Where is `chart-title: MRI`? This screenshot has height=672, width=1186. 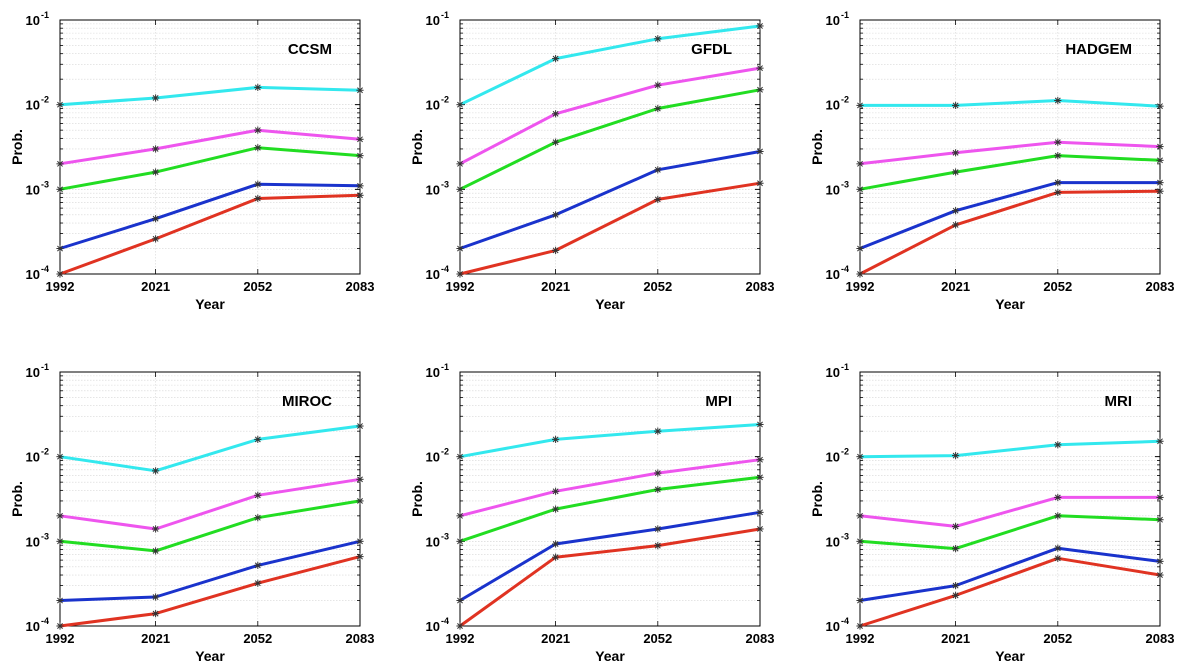
chart-title: MRI is located at coordinates (1119, 401).